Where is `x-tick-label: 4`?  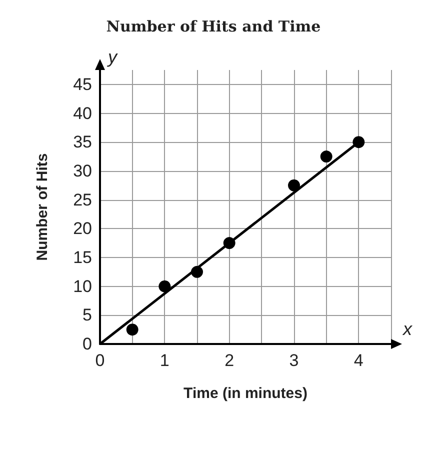 x-tick-label: 4 is located at coordinates (359, 360).